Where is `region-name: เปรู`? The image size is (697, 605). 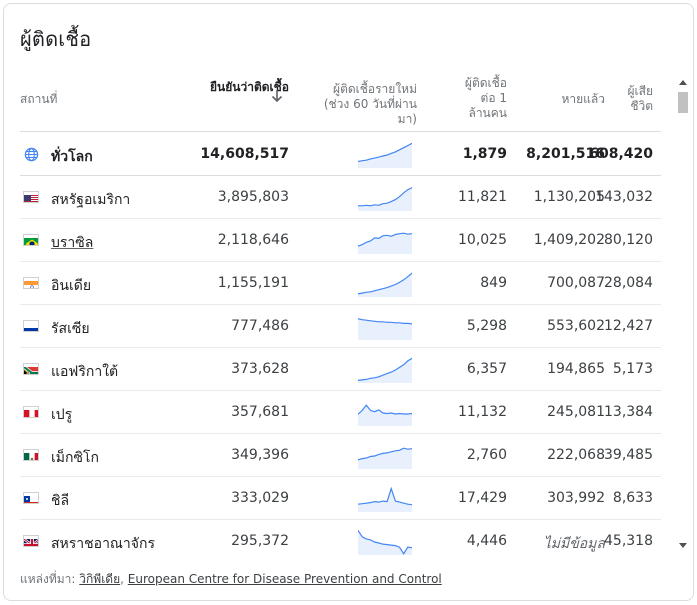
region-name: เปรู is located at coordinates (62, 415).